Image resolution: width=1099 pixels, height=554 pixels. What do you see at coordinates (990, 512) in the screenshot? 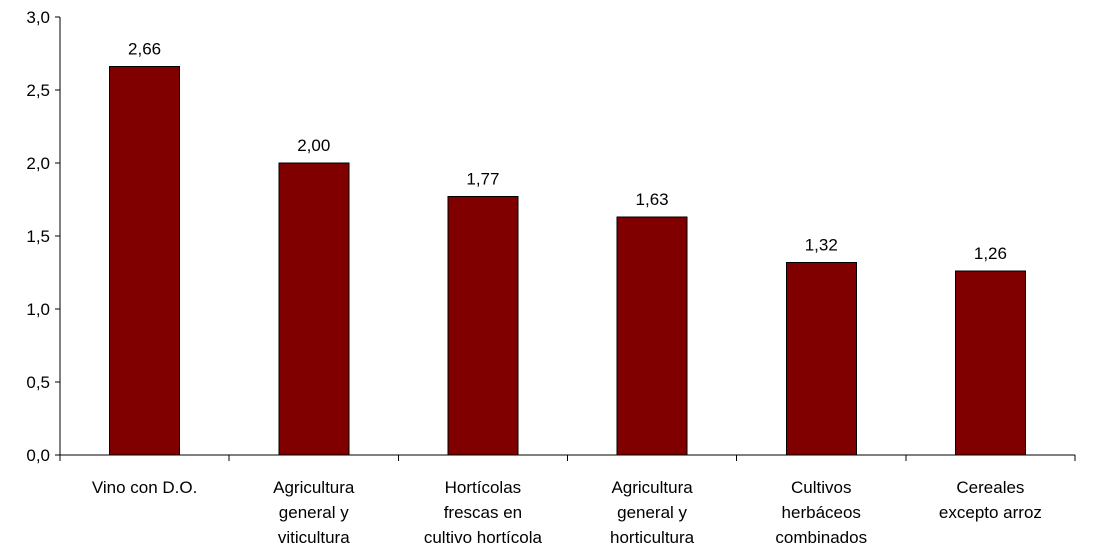
I see `category-label-line: excepto arroz` at bounding box center [990, 512].